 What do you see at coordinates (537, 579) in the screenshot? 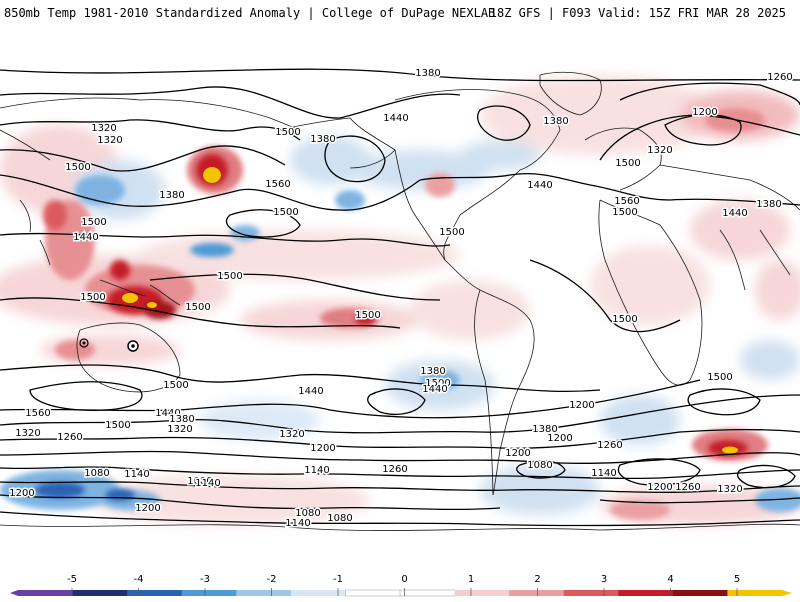
I see `colorbar-tick-label: 2` at bounding box center [537, 579].